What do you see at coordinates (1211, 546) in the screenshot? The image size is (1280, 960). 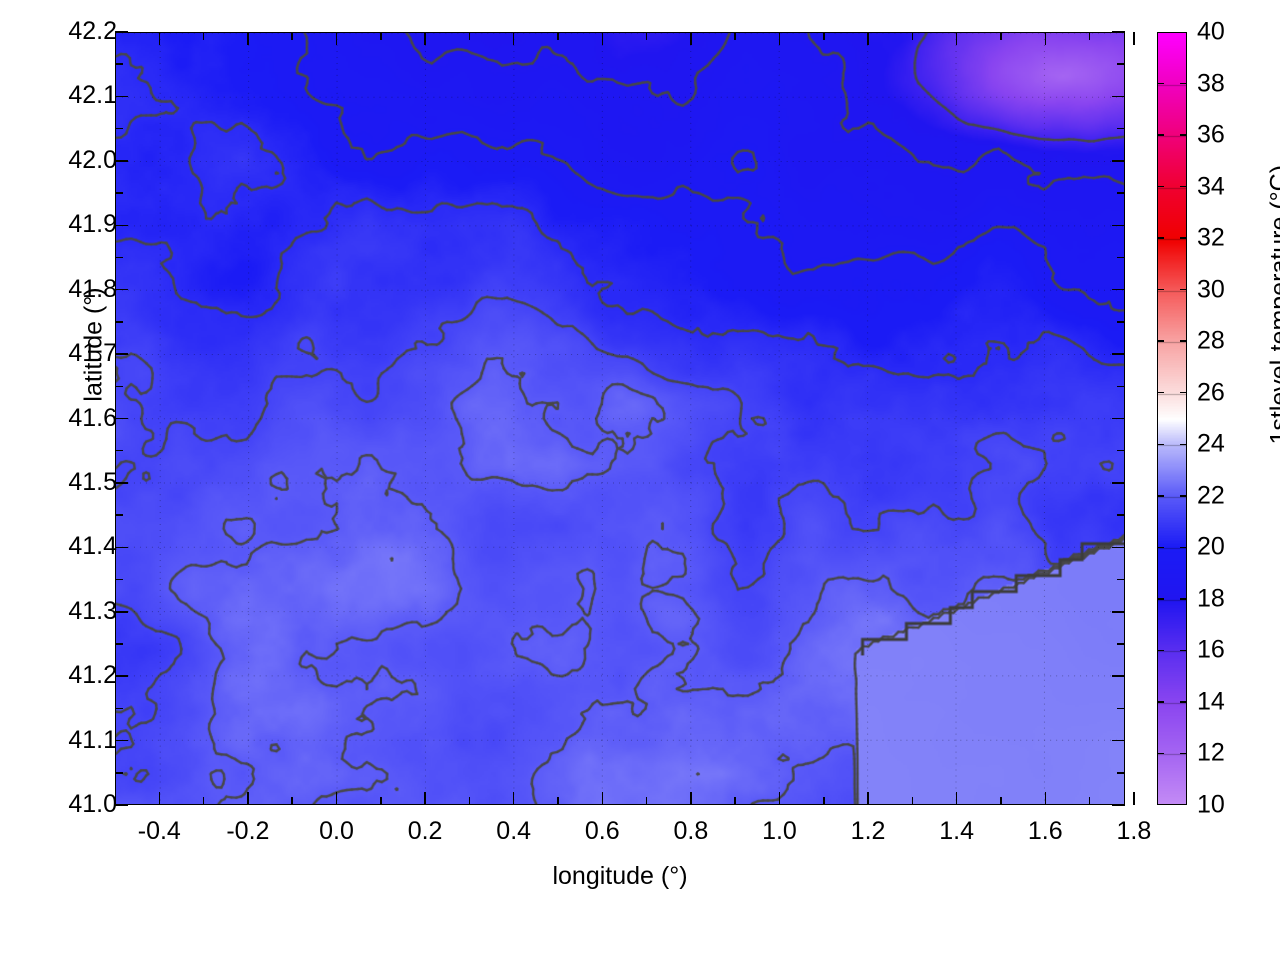 I see `colorbar-tick-label: 20` at bounding box center [1211, 546].